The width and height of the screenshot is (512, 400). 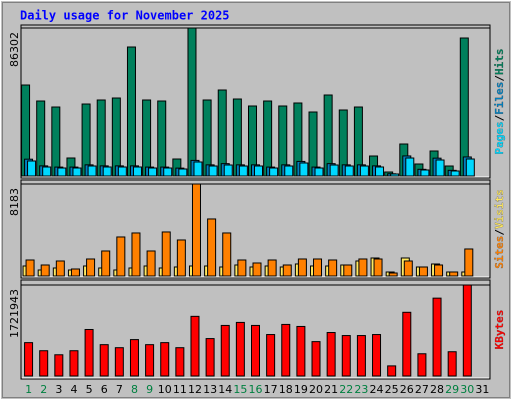 What do you see at coordinates (422, 389) in the screenshot?
I see `x-tick-label: 27` at bounding box center [422, 389].